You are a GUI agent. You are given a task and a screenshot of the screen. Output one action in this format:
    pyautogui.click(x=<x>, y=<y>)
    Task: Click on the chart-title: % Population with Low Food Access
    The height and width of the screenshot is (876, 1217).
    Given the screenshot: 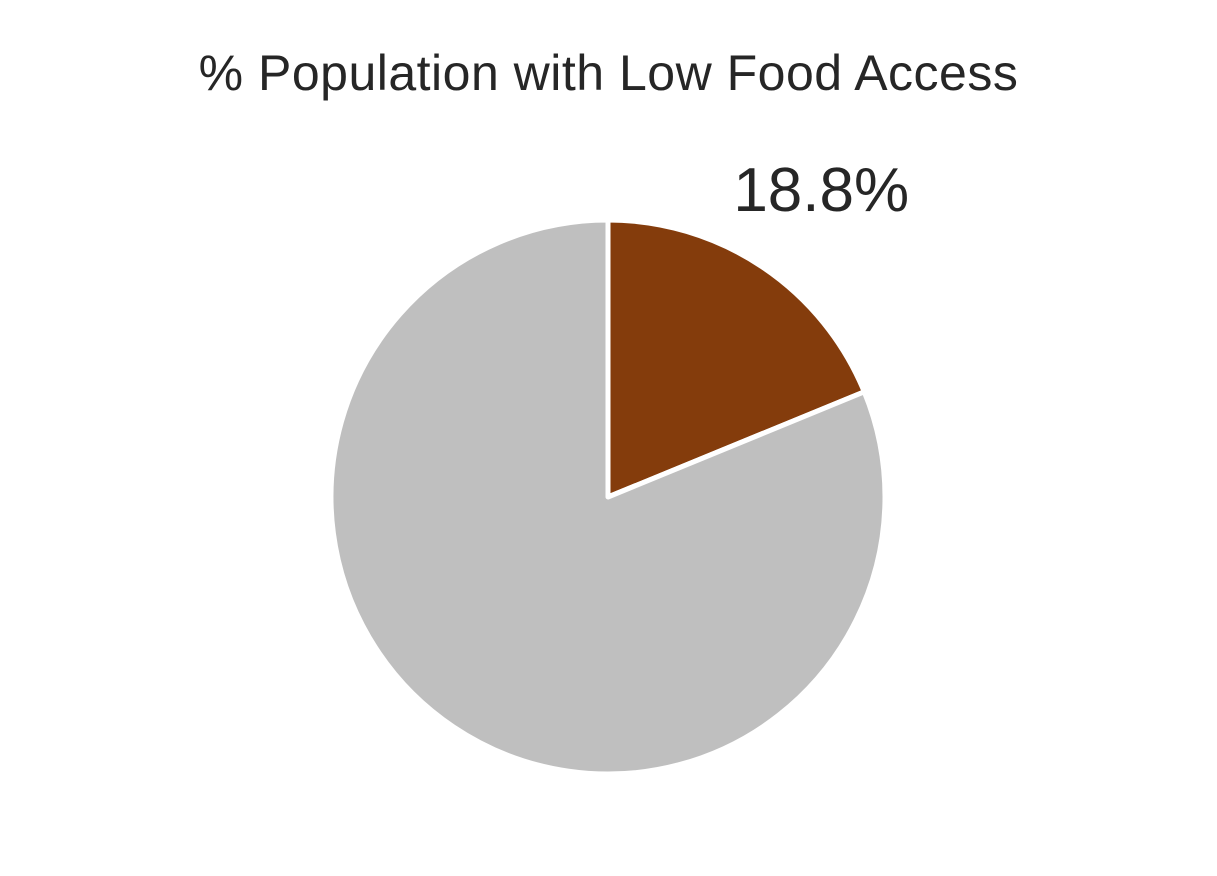 What is the action you would take?
    pyautogui.click(x=608, y=73)
    